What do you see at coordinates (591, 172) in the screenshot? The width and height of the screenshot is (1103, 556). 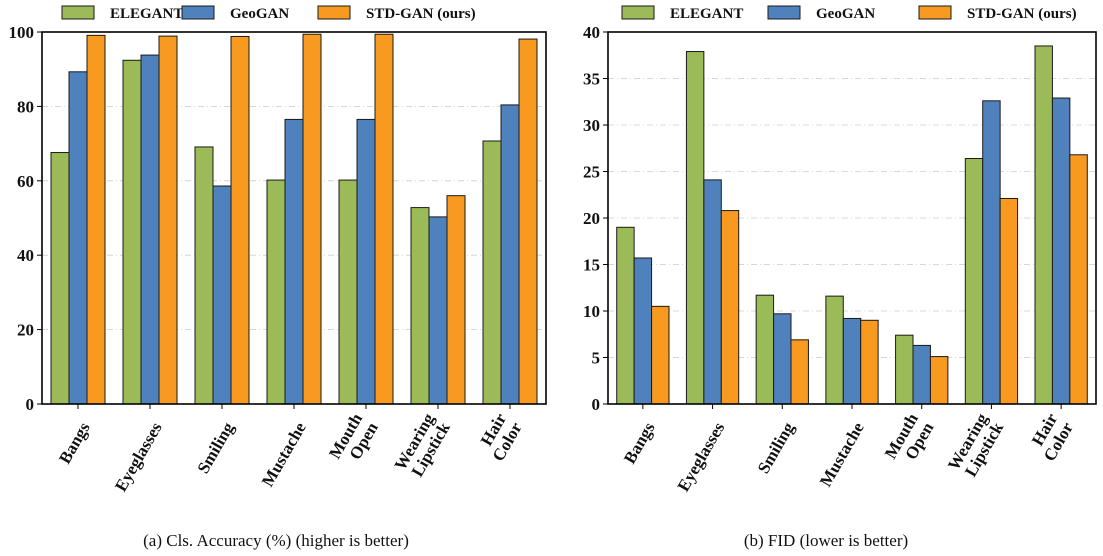 I see `y-tick-label: 25` at bounding box center [591, 172].